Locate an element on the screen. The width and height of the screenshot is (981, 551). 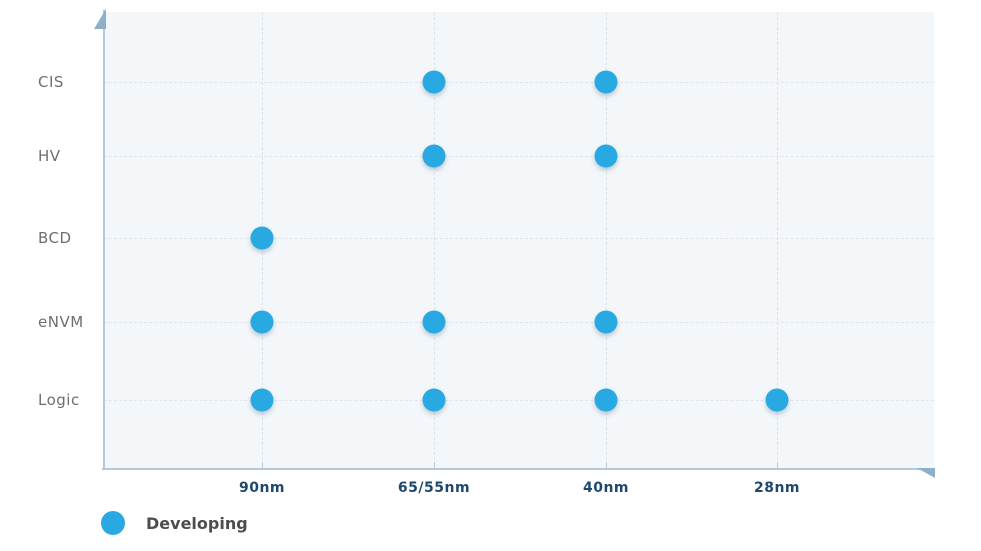
data-point-envm-40nm is located at coordinates (606, 322).